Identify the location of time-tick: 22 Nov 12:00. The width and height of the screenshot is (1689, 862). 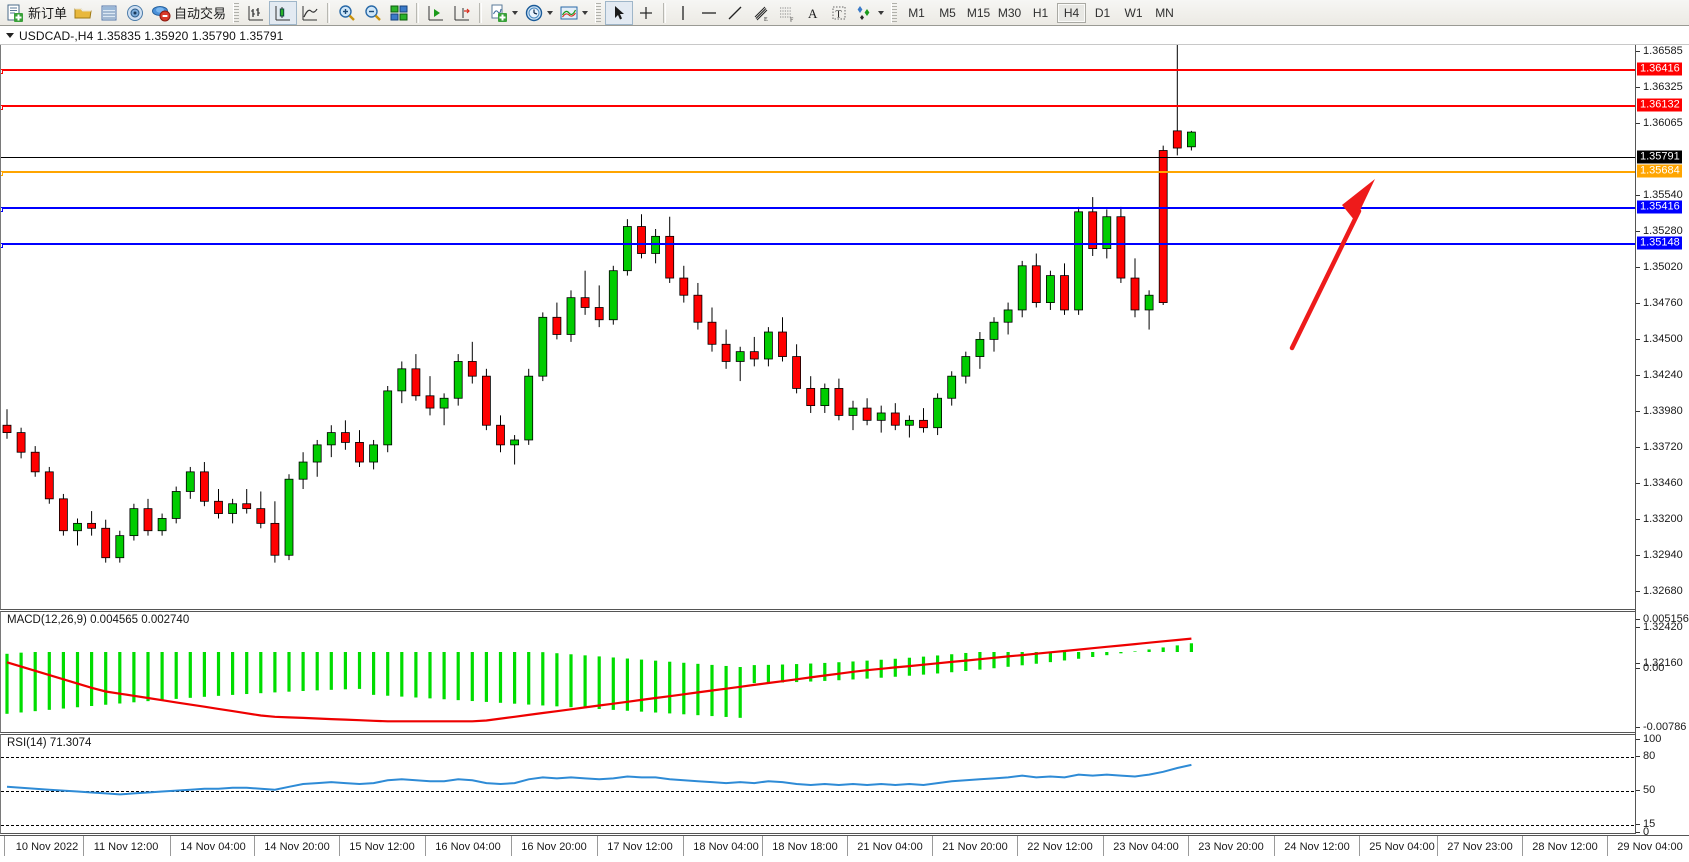
(1060, 847).